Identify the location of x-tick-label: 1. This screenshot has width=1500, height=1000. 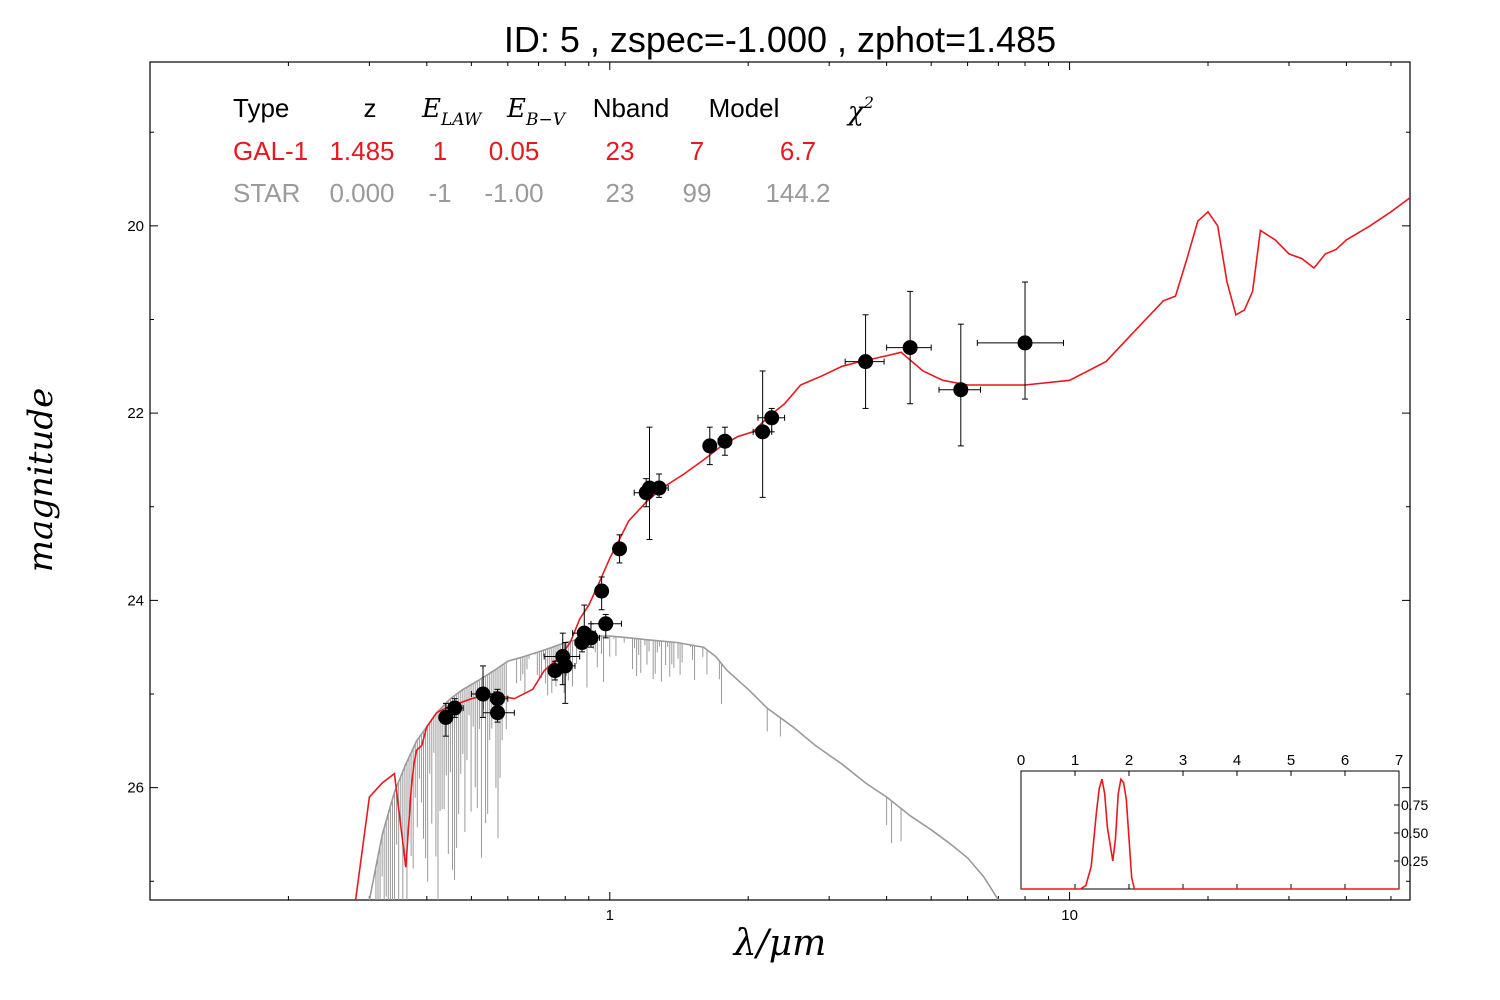
(610, 915).